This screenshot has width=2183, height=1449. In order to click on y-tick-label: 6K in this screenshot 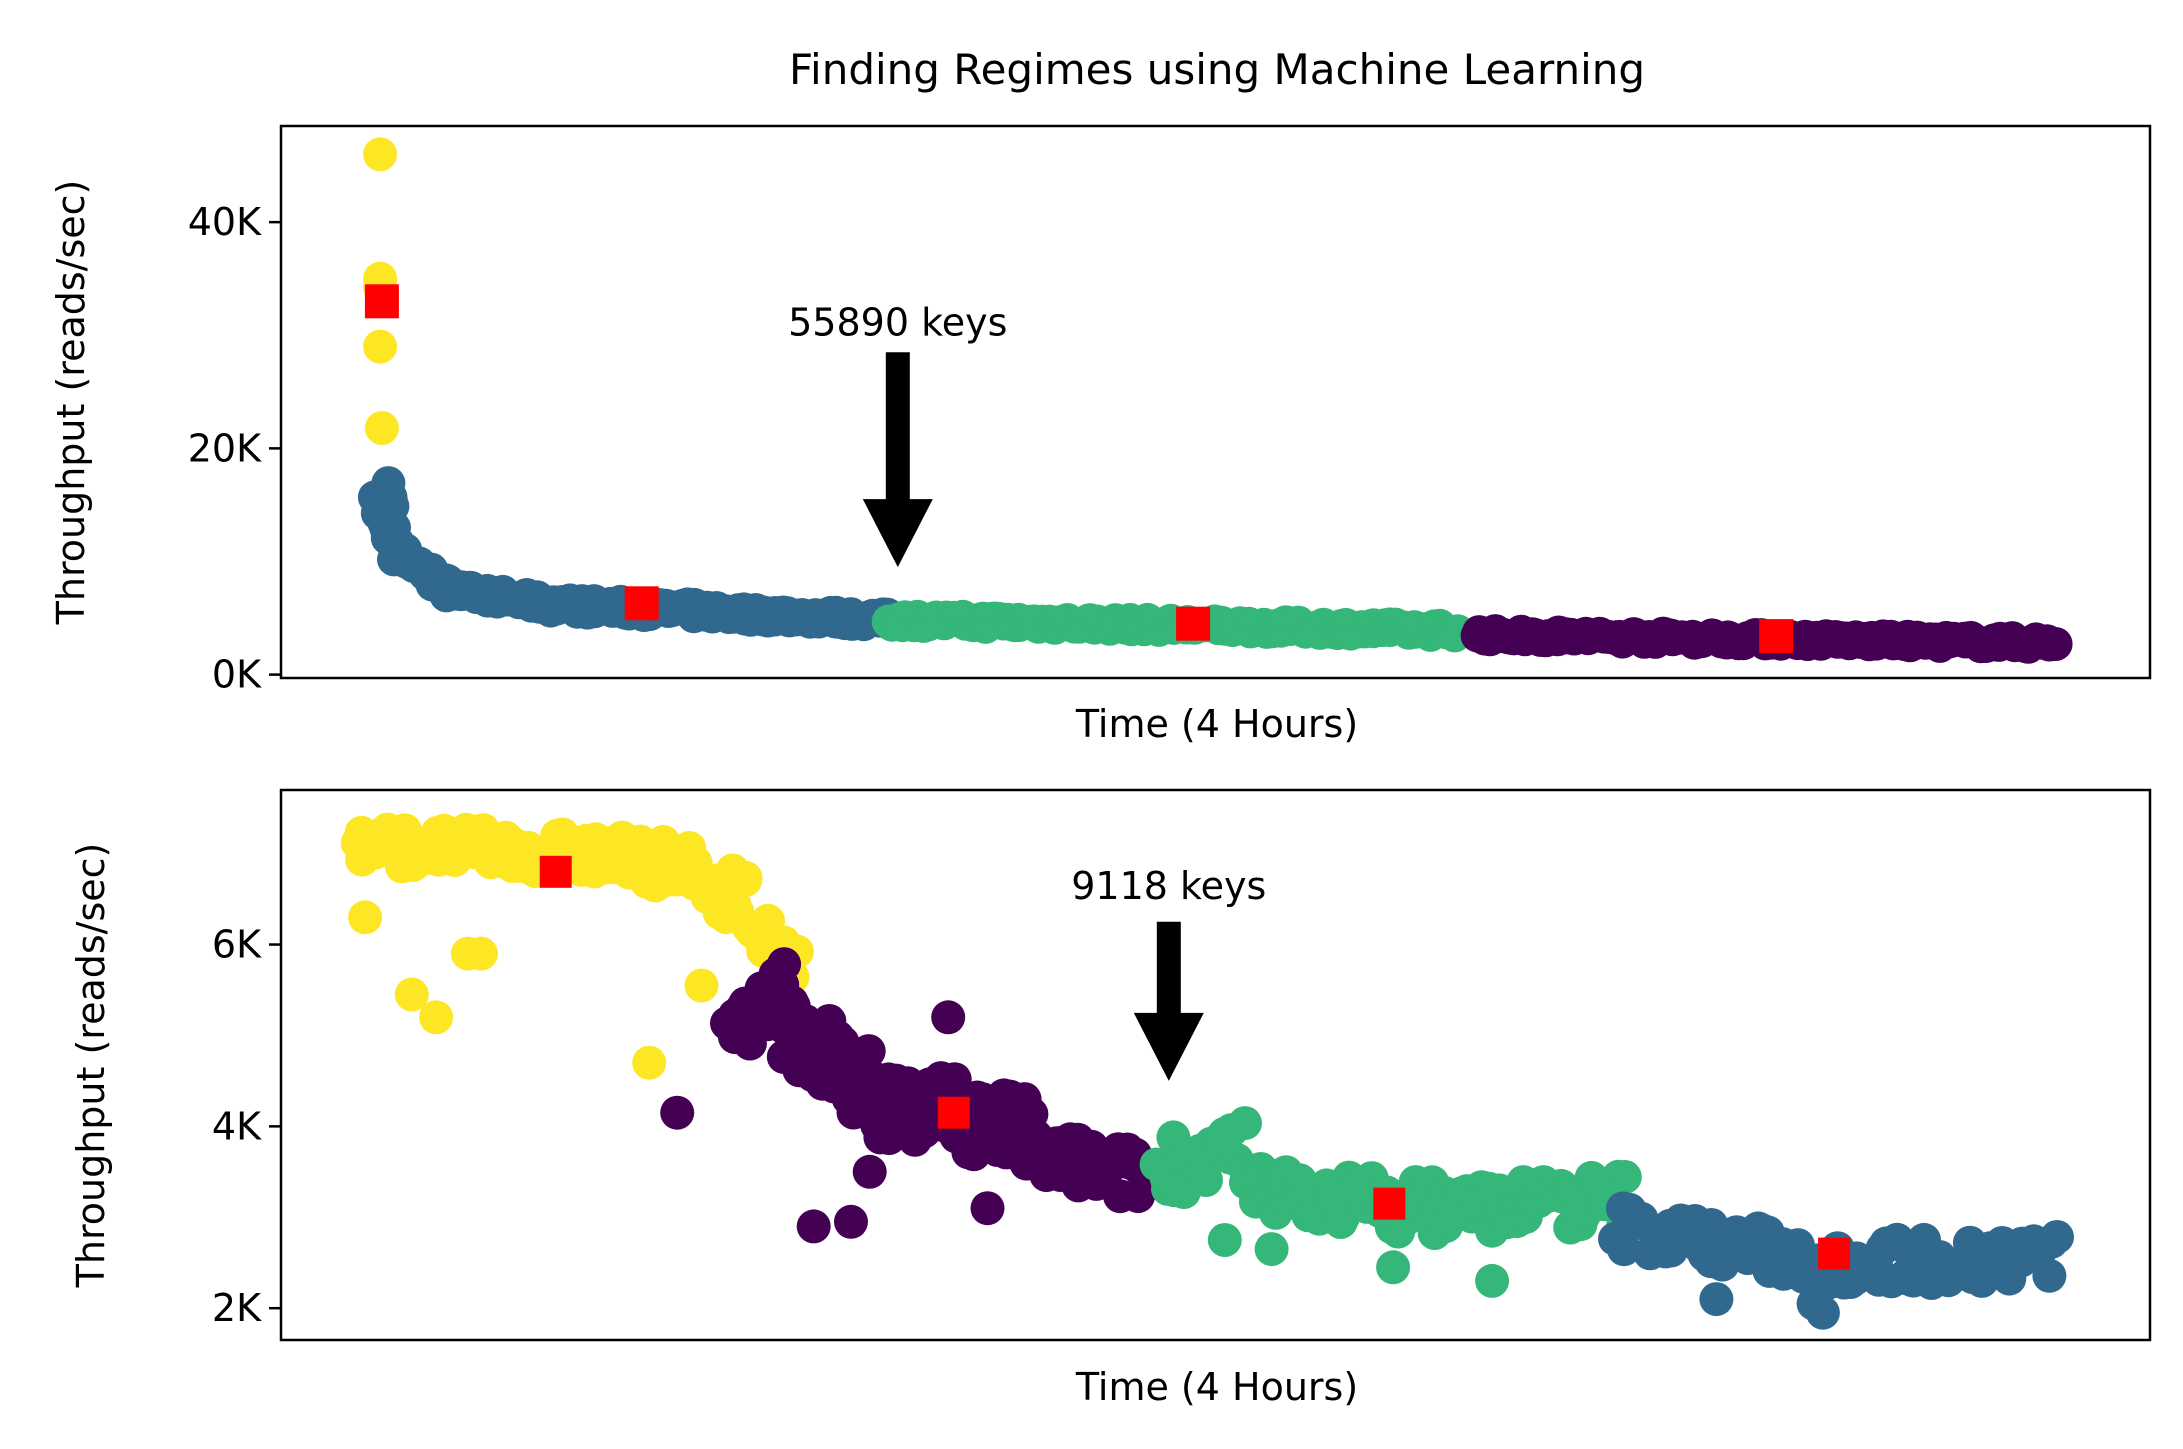, I will do `click(237, 945)`.